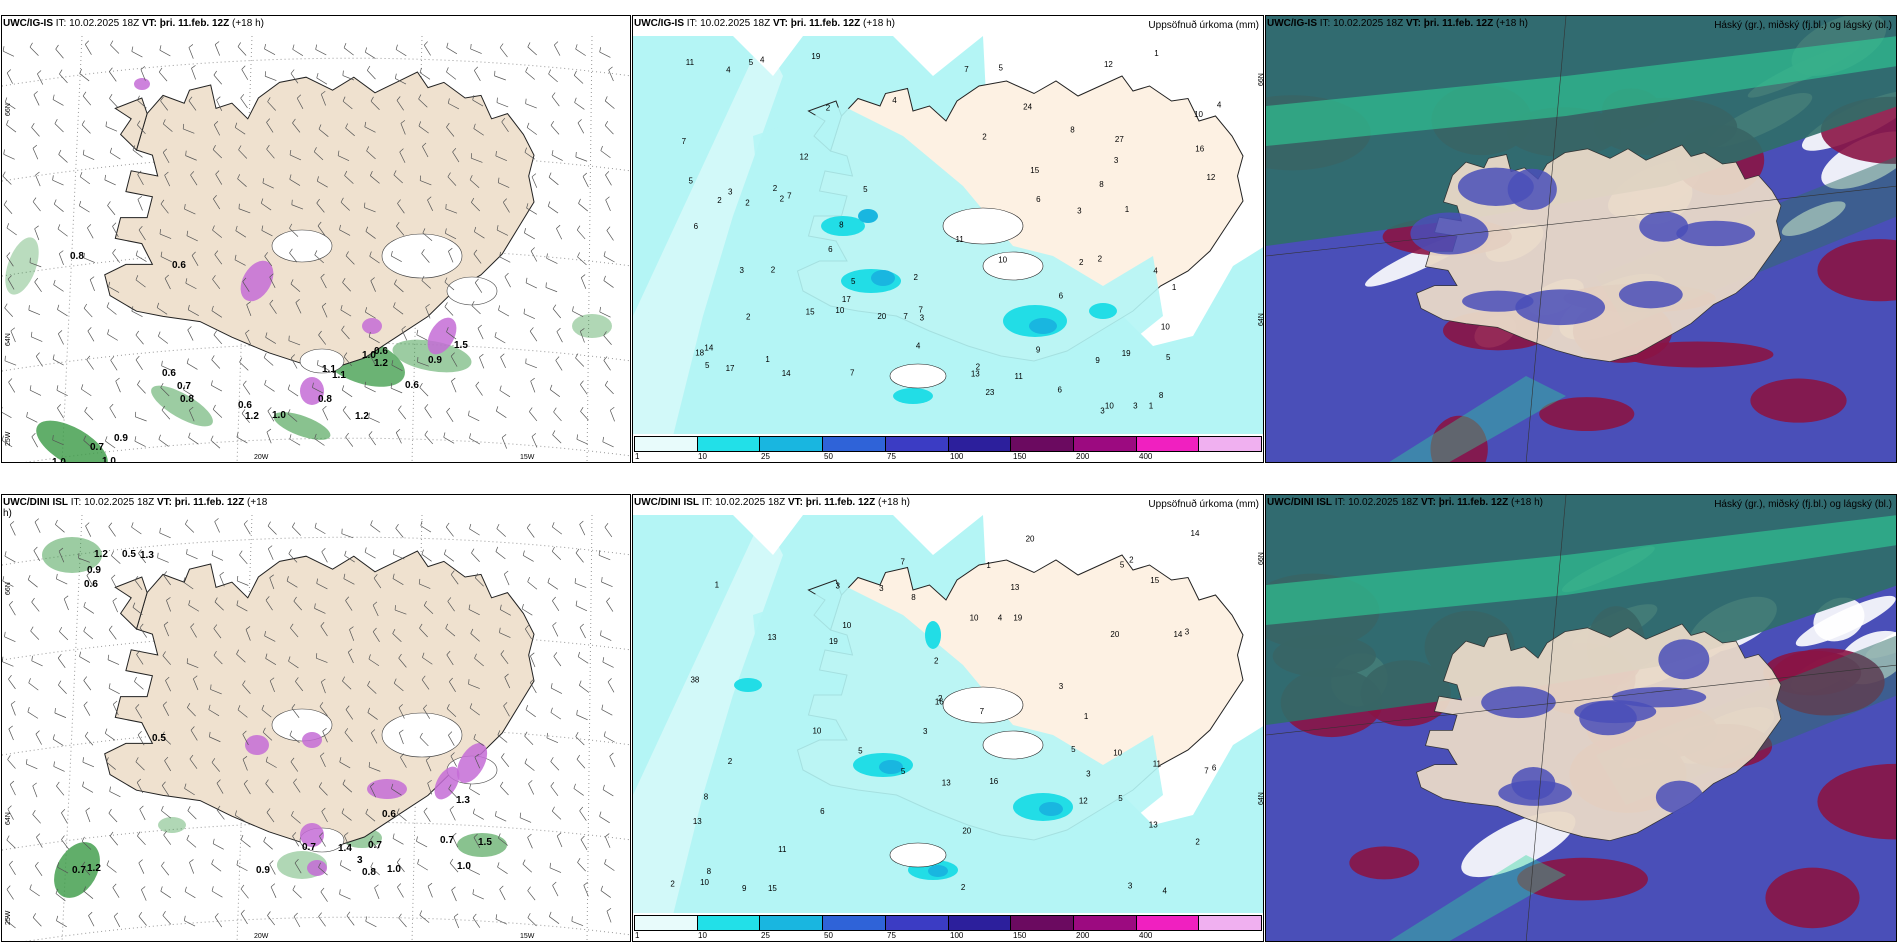 Image resolution: width=1900 pixels, height=950 pixels. What do you see at coordinates (1168, 923) in the screenshot?
I see `colorbar-swatch` at bounding box center [1168, 923].